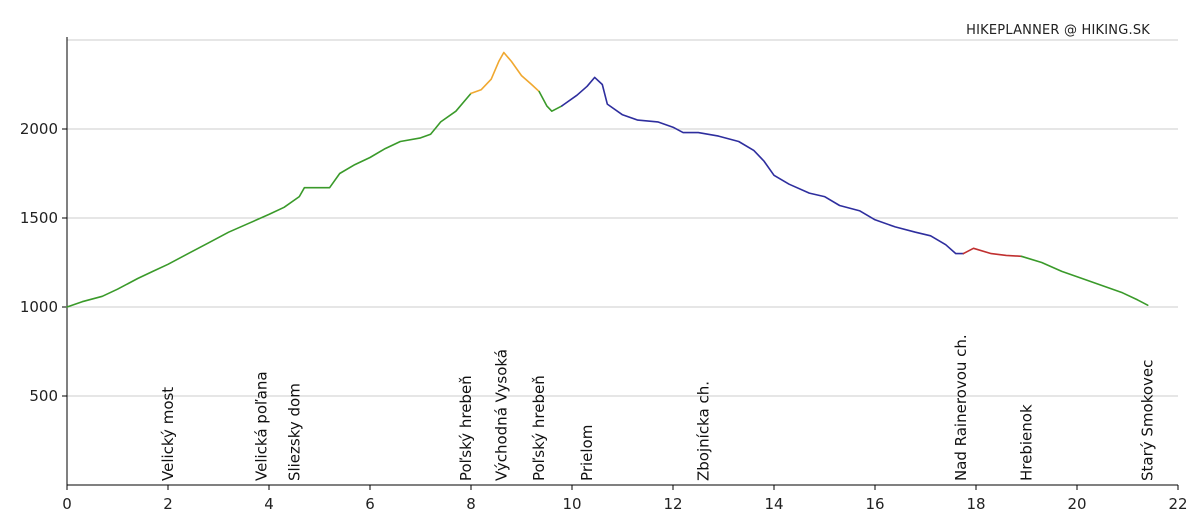  Describe the element at coordinates (571, 504) in the screenshot. I see `x-tick-label: 10` at that location.